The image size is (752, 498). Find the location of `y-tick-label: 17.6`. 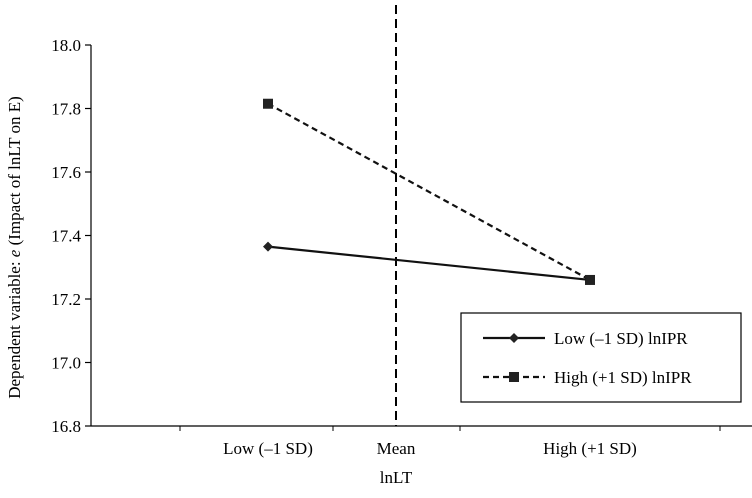

y-tick-label: 17.6 is located at coordinates (66, 172).